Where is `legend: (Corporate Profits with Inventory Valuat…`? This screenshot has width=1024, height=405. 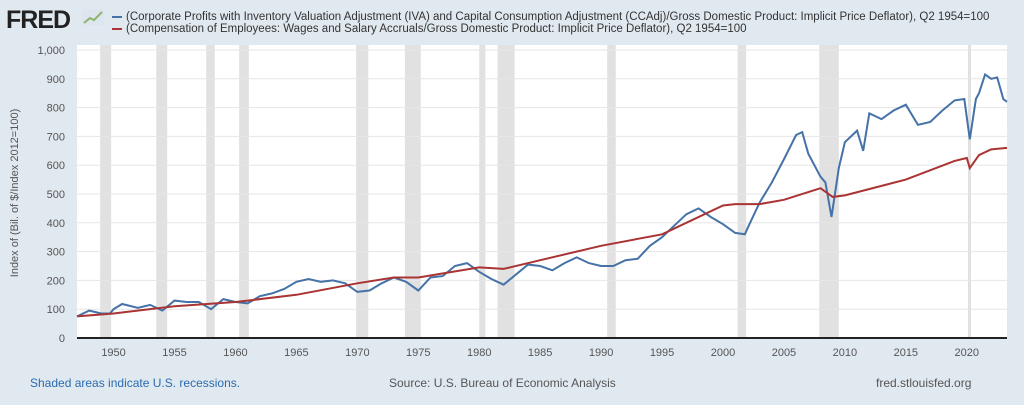
legend: (Corporate Profits with Inventory Valuat… is located at coordinates (550, 23).